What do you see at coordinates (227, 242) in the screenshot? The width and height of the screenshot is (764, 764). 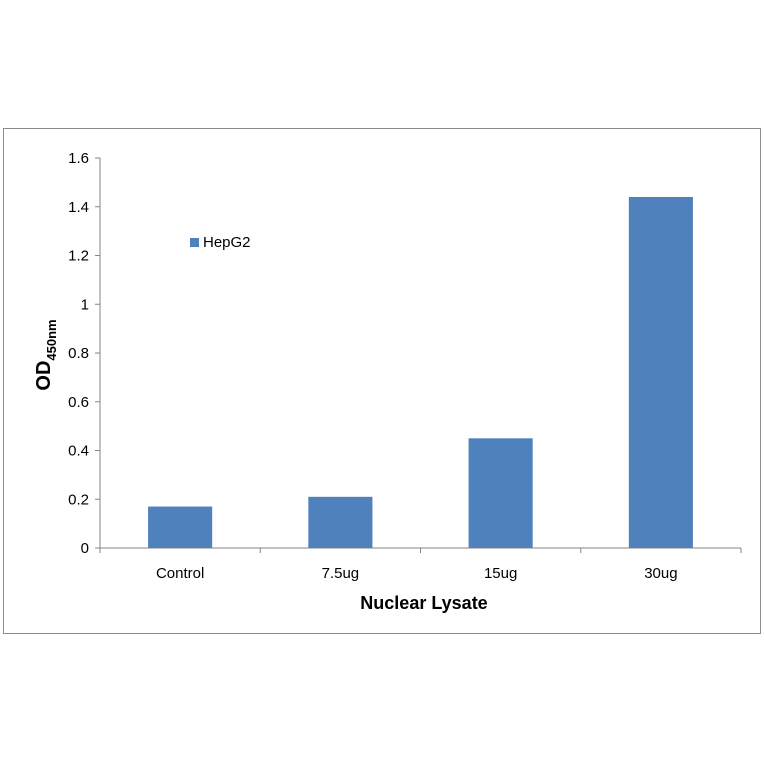 I see `legend-label: HepG2` at bounding box center [227, 242].